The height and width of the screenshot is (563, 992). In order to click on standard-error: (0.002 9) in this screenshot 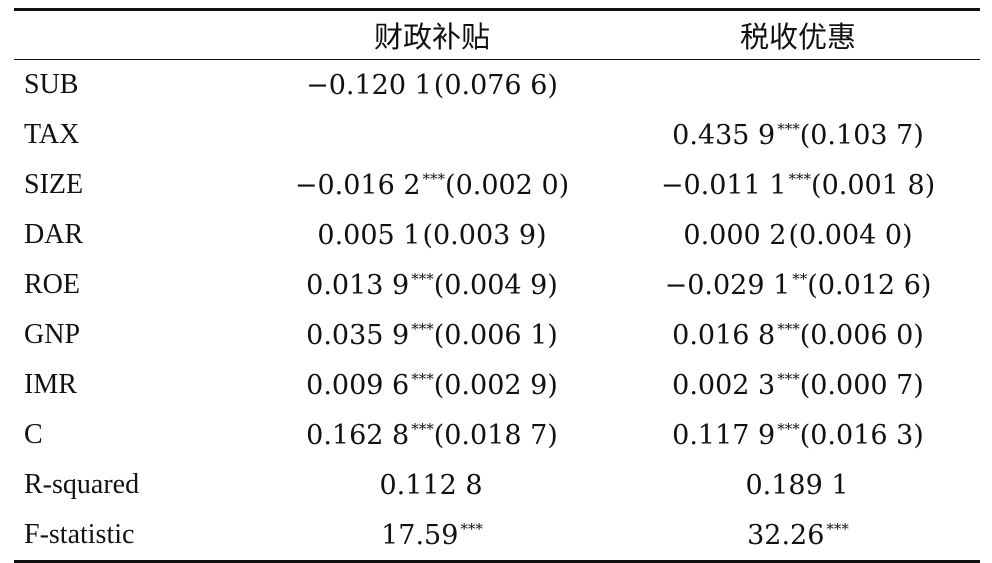, I will do `click(495, 385)`.